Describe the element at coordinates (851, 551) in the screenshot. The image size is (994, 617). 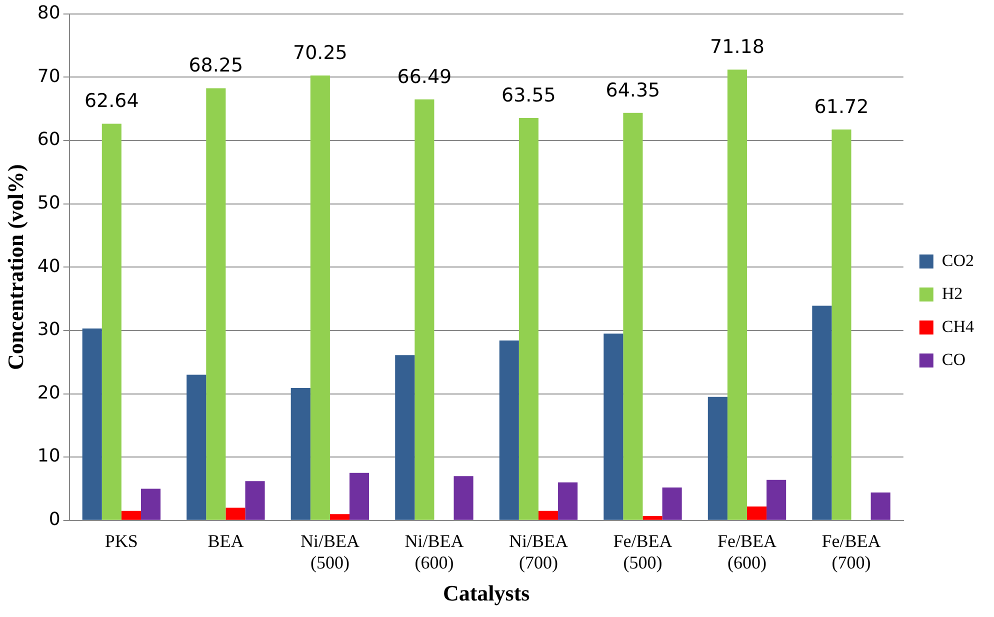
I see `x-tick-label: Fe/BEA (700)` at that location.